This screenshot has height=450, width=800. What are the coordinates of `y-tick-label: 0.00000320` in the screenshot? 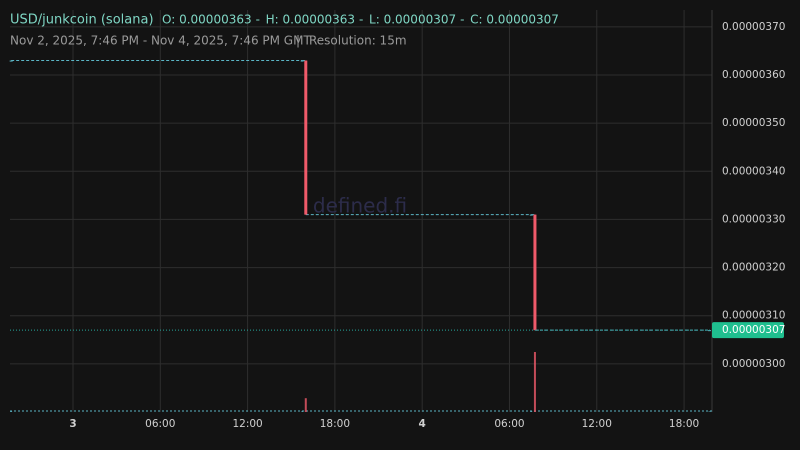 It's located at (753, 268).